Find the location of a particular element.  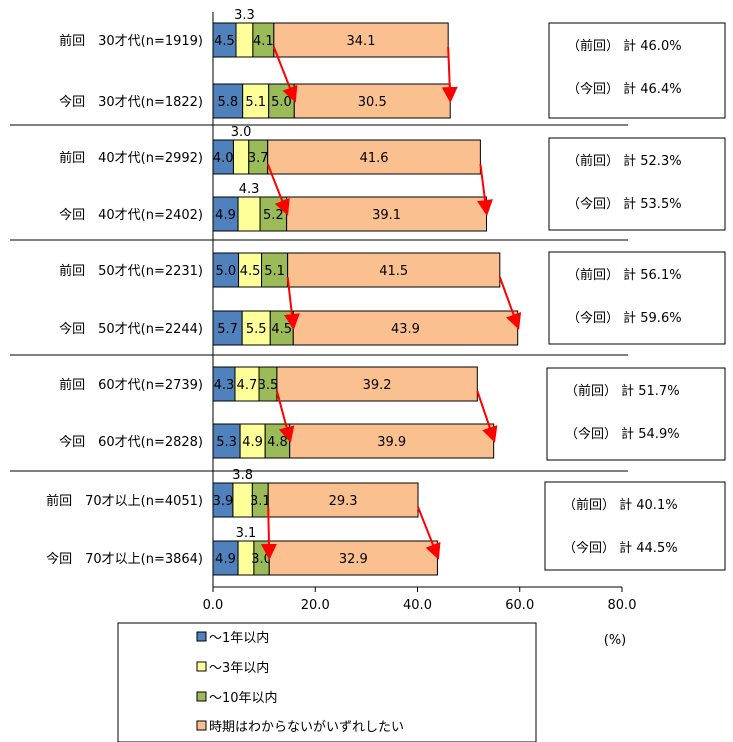

bar-value-label: 3.5 is located at coordinates (268, 385).